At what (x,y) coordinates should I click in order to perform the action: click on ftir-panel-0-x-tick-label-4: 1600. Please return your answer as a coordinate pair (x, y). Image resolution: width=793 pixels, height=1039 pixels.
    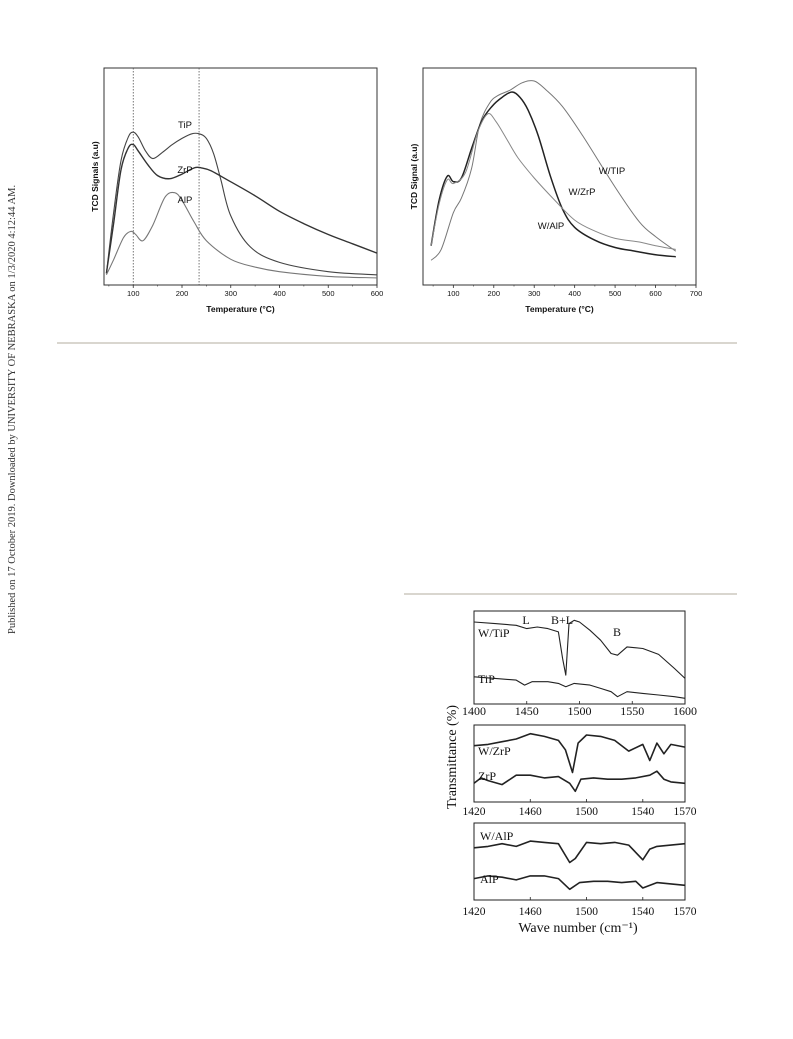
    Looking at the image, I should click on (685, 711).